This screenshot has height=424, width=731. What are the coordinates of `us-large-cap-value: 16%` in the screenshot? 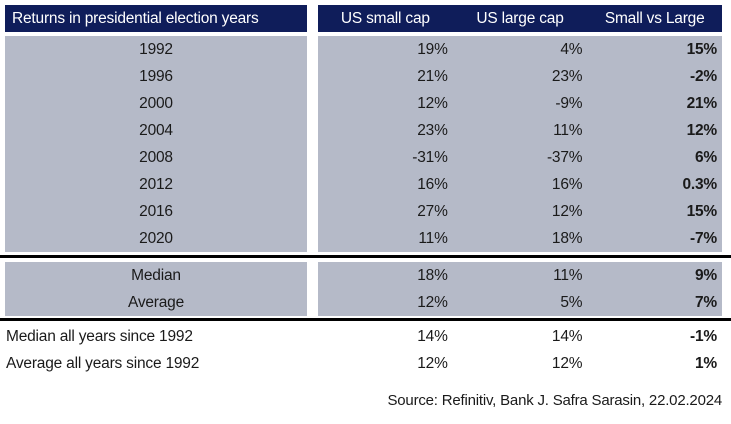 It's located at (567, 184).